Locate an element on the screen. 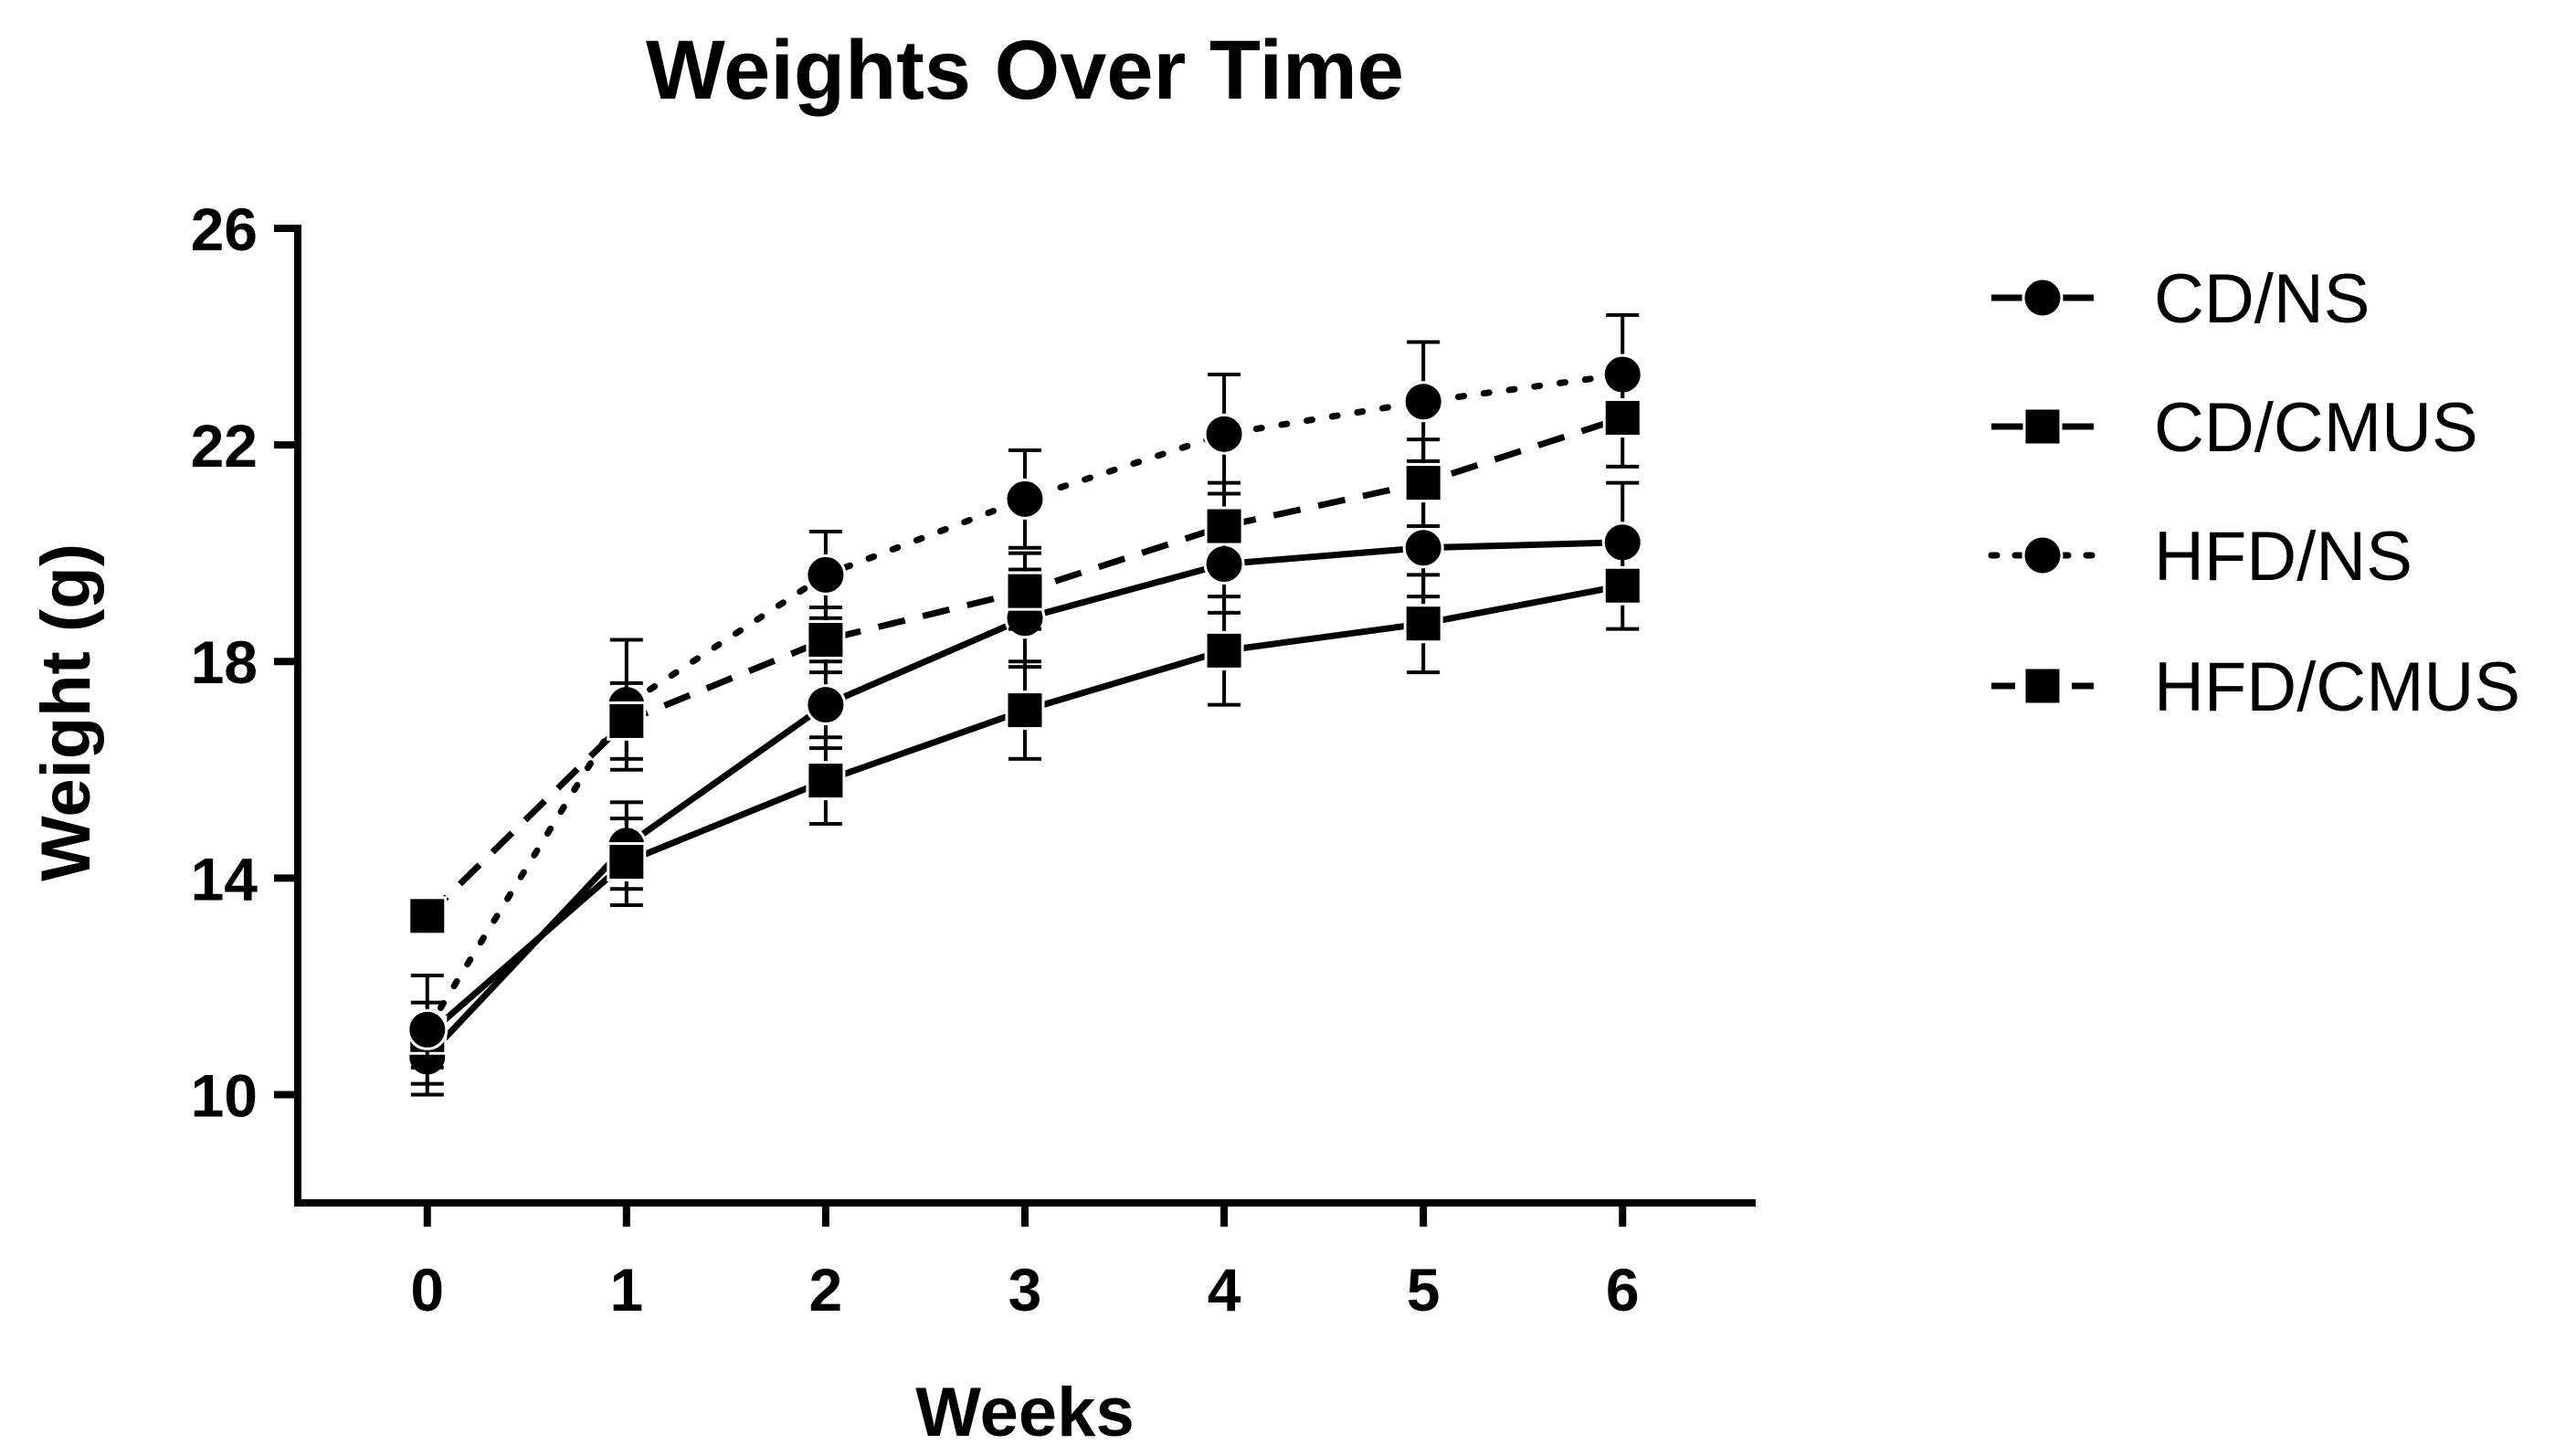 Image resolution: width=2576 pixels, height=1455 pixels. y-tick-label: 10 is located at coordinates (224, 1095).